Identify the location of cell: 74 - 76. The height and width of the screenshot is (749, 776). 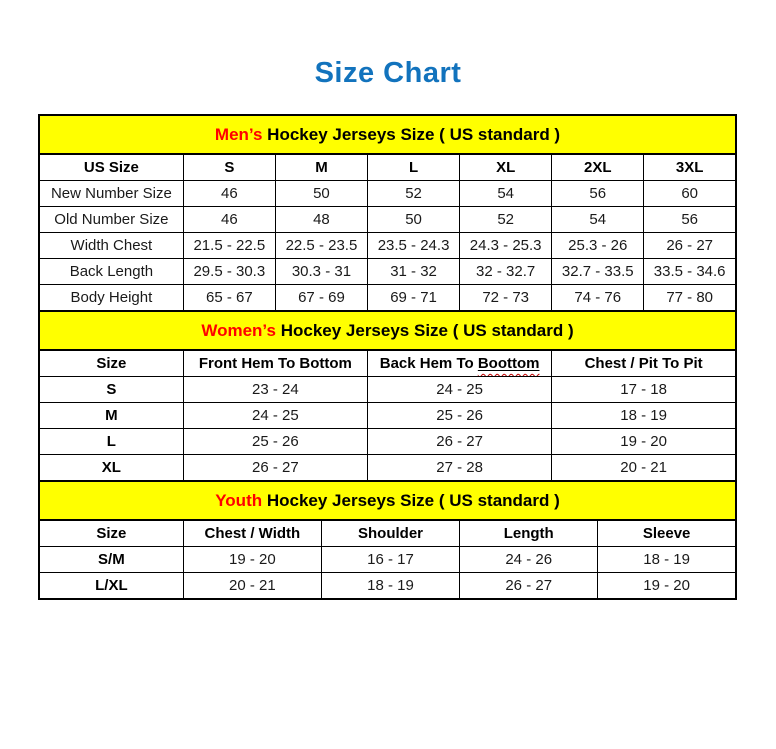
(598, 298).